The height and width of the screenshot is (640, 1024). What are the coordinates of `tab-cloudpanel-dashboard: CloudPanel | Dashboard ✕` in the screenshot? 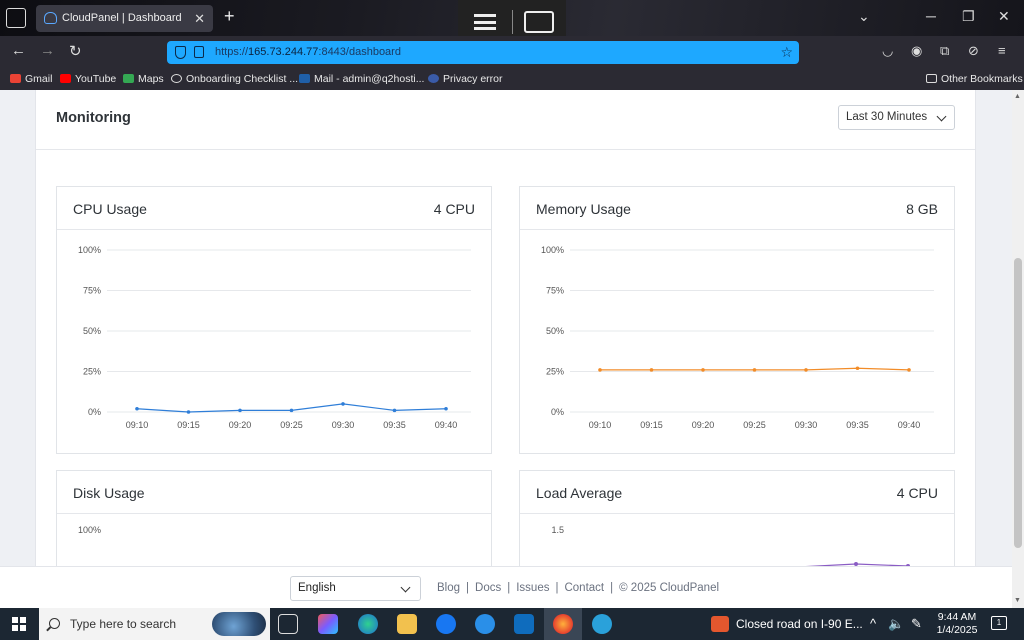 It's located at (124, 18).